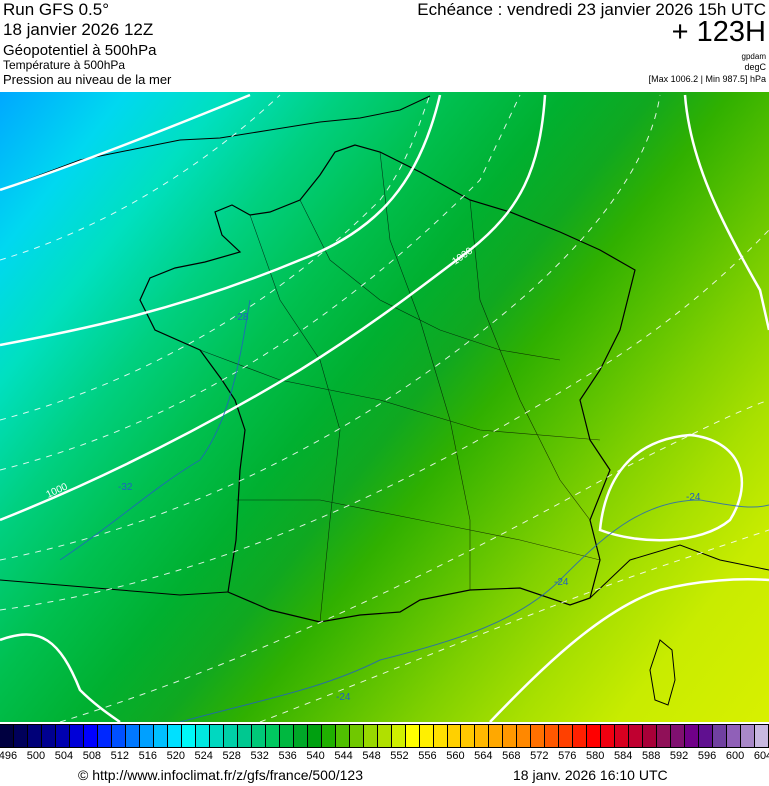 The height and width of the screenshot is (786, 769). I want to click on color-scale-label: 500, so click(36, 756).